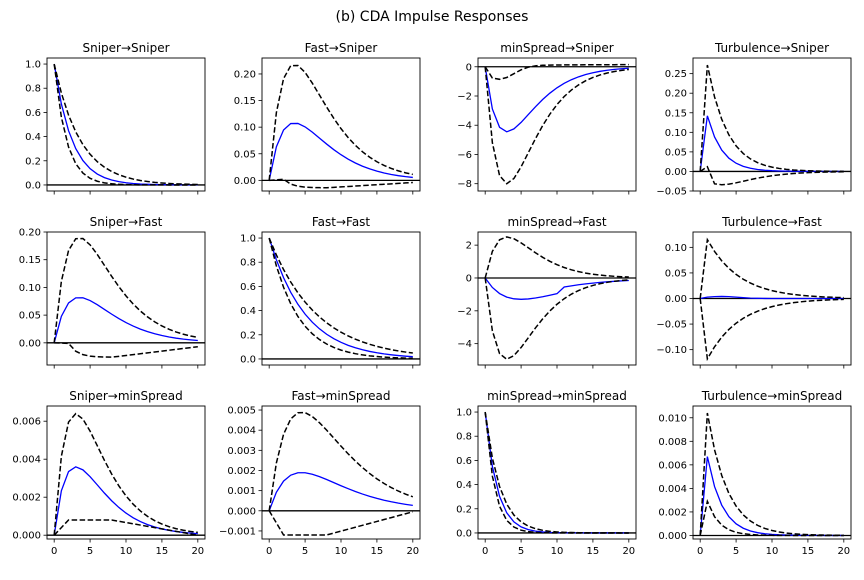 This screenshot has width=864, height=580. Describe the element at coordinates (125, 396) in the screenshot. I see `subplot-title: Sniper→minSpread` at that location.